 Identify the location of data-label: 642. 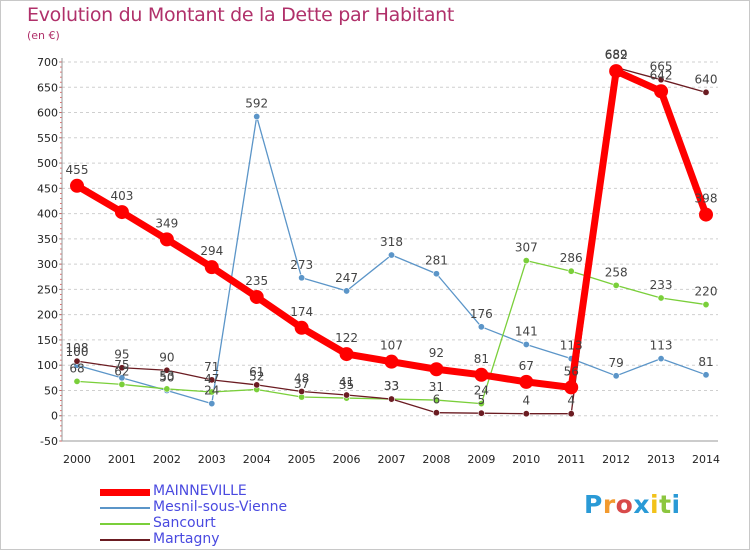
(661, 75).